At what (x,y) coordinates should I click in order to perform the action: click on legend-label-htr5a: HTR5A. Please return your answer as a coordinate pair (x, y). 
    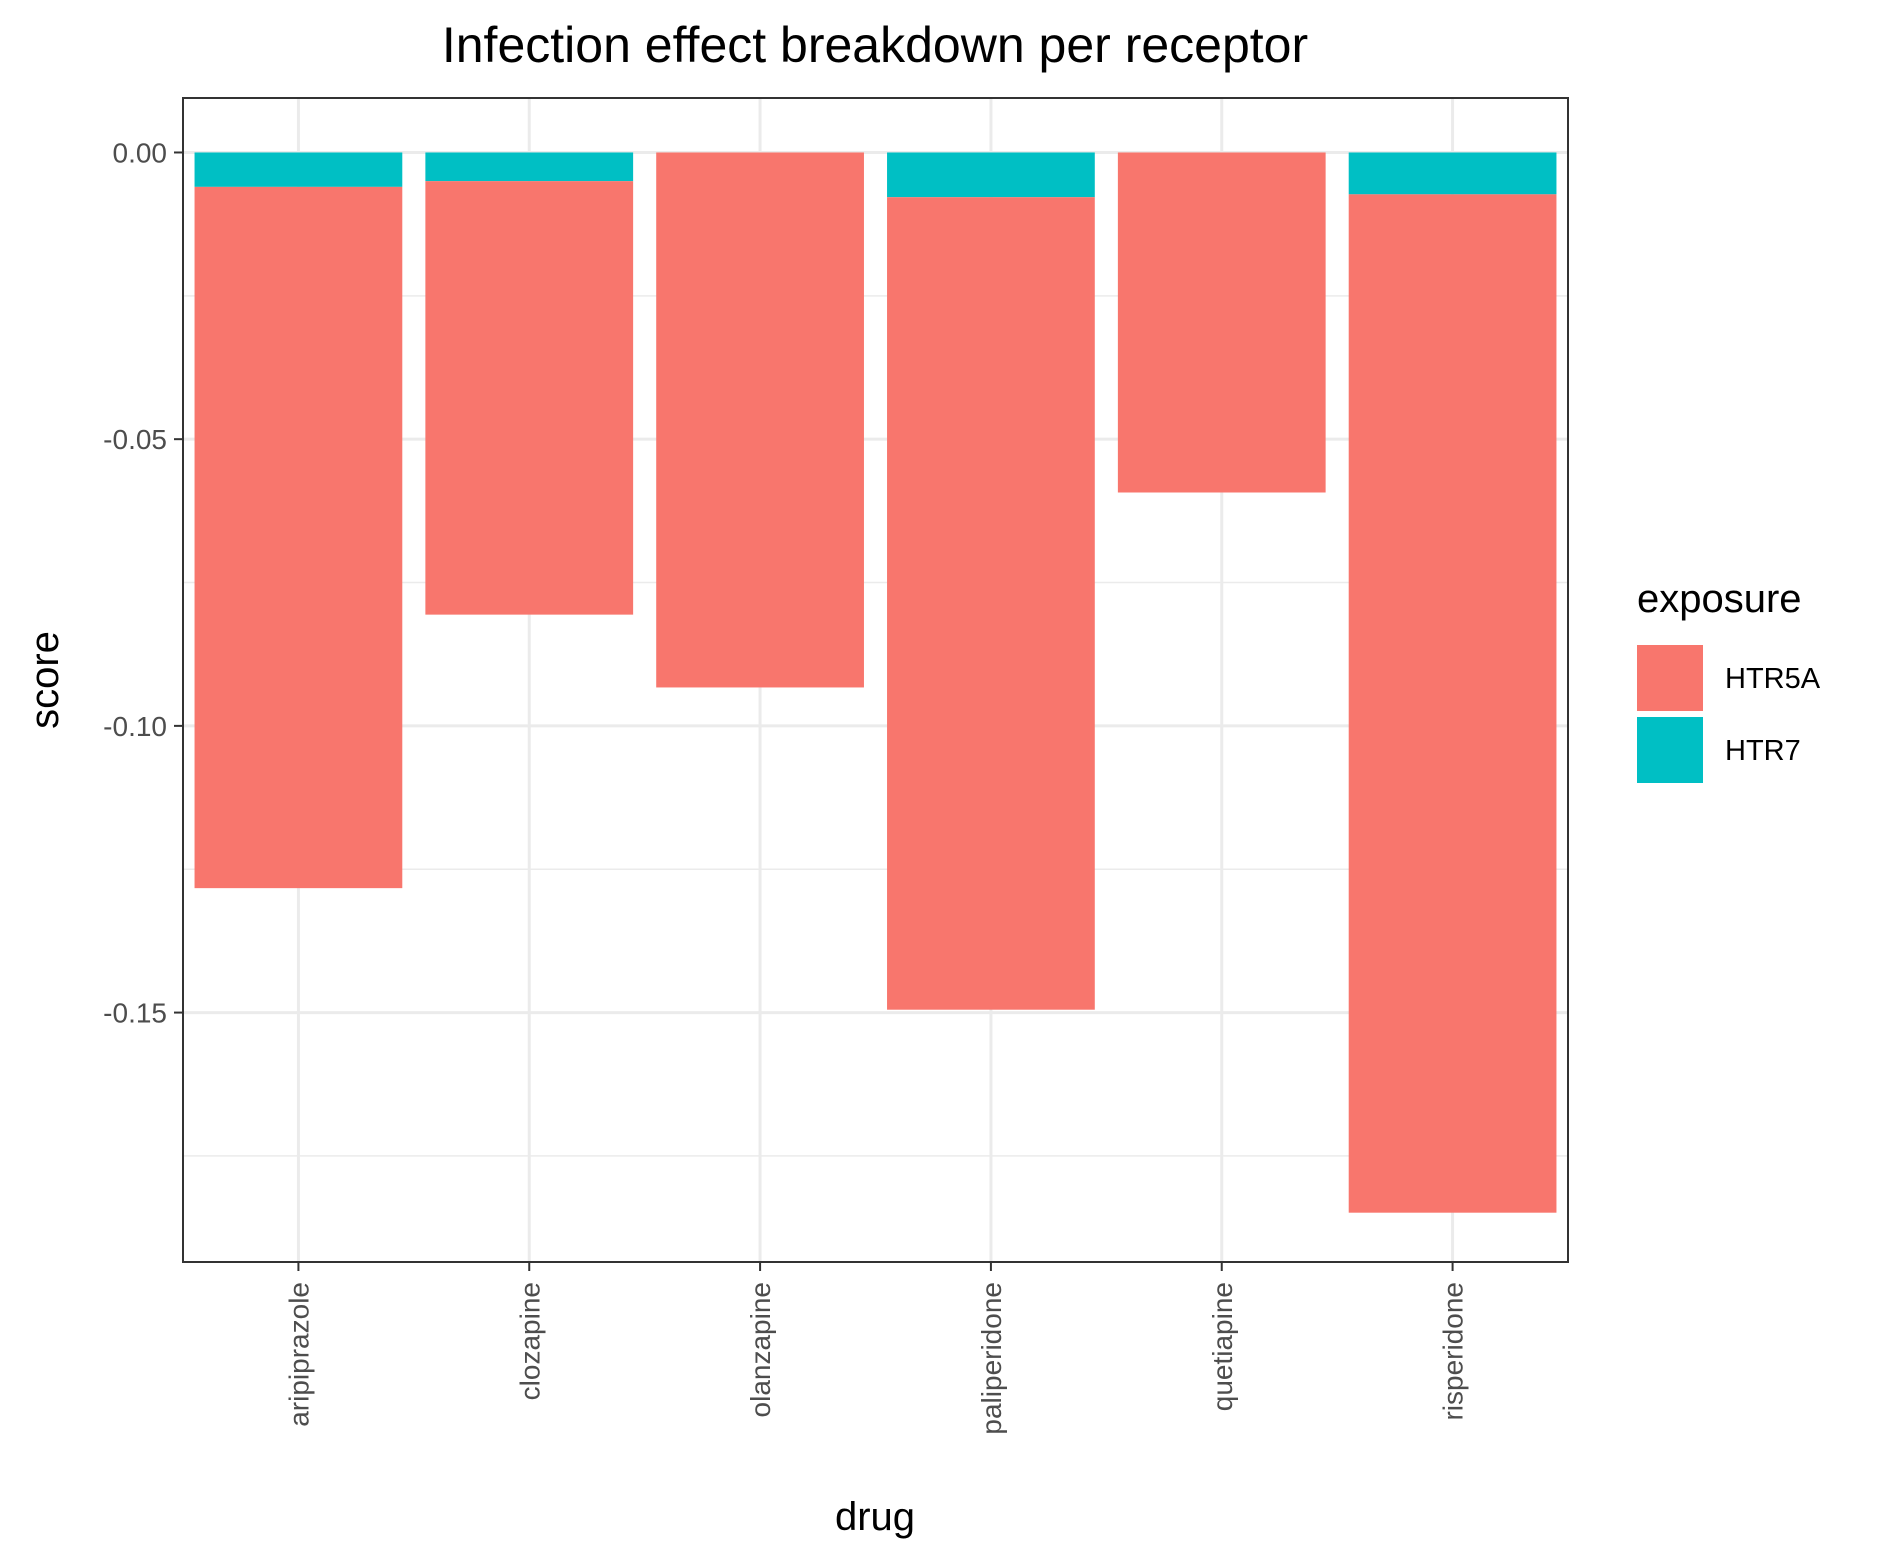
    Looking at the image, I should click on (1773, 679).